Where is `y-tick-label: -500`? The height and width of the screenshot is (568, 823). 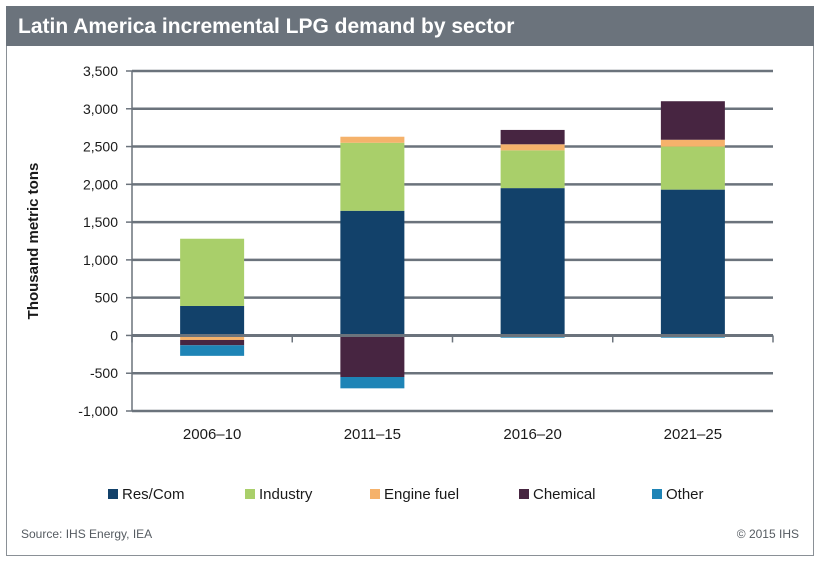
y-tick-label: -500 is located at coordinates (104, 373).